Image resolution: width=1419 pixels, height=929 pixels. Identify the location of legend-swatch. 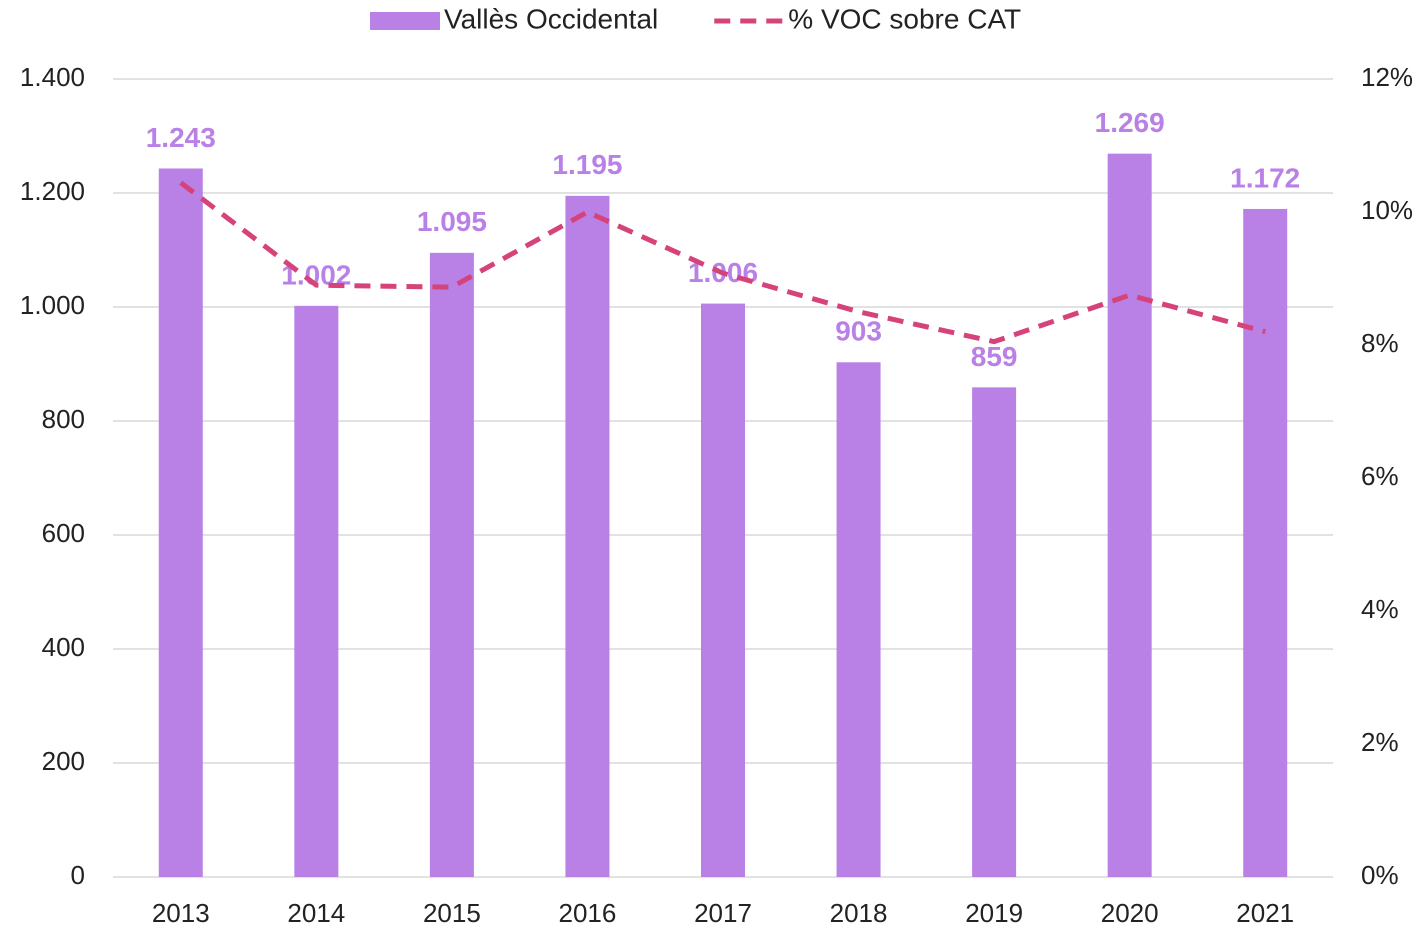
(405, 21).